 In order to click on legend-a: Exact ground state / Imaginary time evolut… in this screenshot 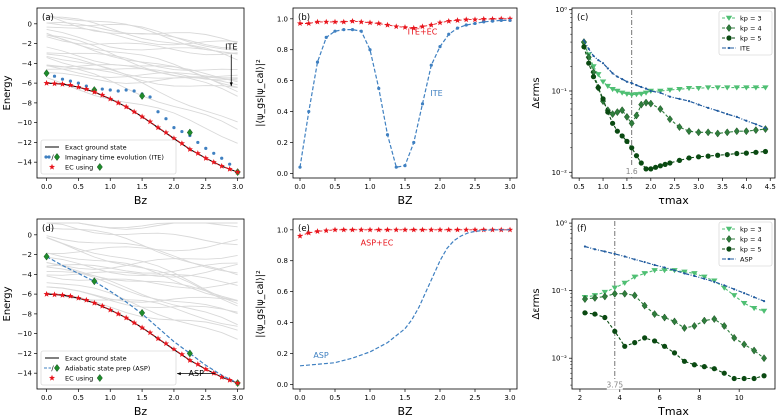, I will do `click(108, 157)`.